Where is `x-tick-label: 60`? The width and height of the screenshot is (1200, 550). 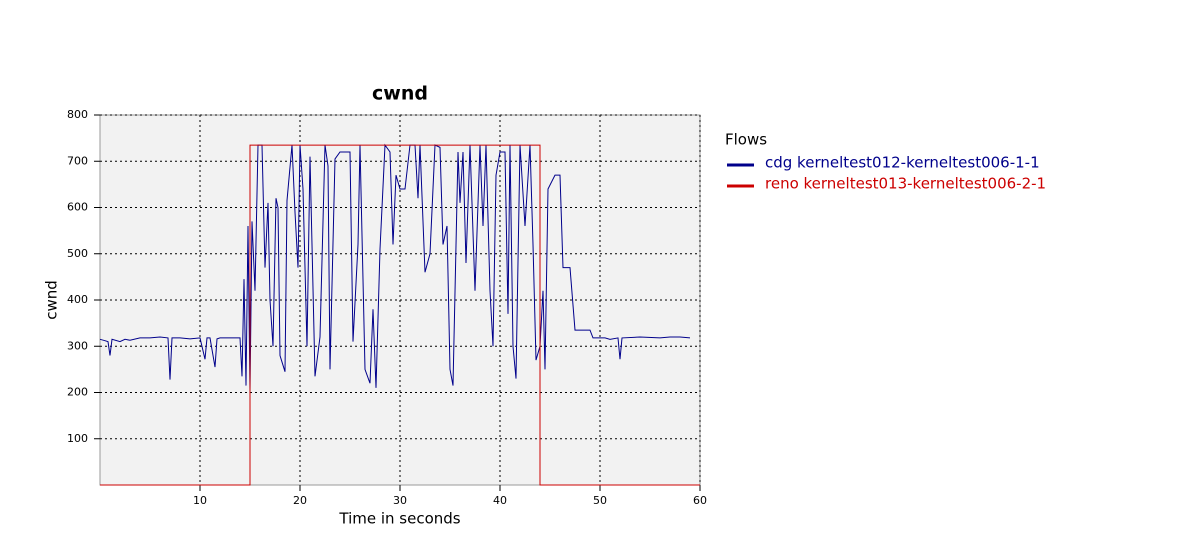 x-tick-label: 60 is located at coordinates (700, 500).